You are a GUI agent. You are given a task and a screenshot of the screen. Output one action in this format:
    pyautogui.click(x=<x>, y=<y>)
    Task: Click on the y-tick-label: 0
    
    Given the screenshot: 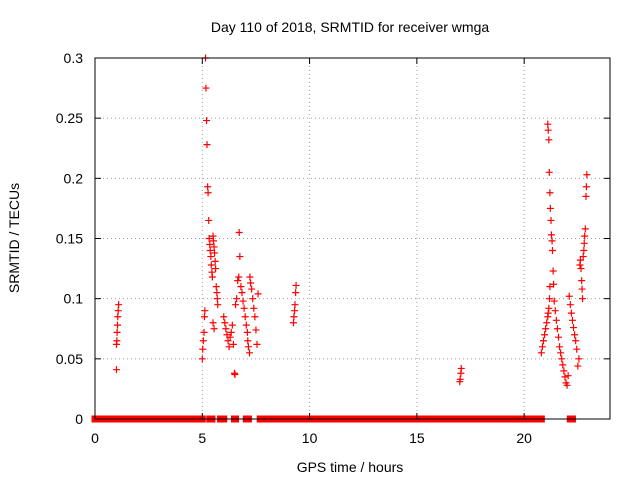 What is the action you would take?
    pyautogui.click(x=79, y=419)
    